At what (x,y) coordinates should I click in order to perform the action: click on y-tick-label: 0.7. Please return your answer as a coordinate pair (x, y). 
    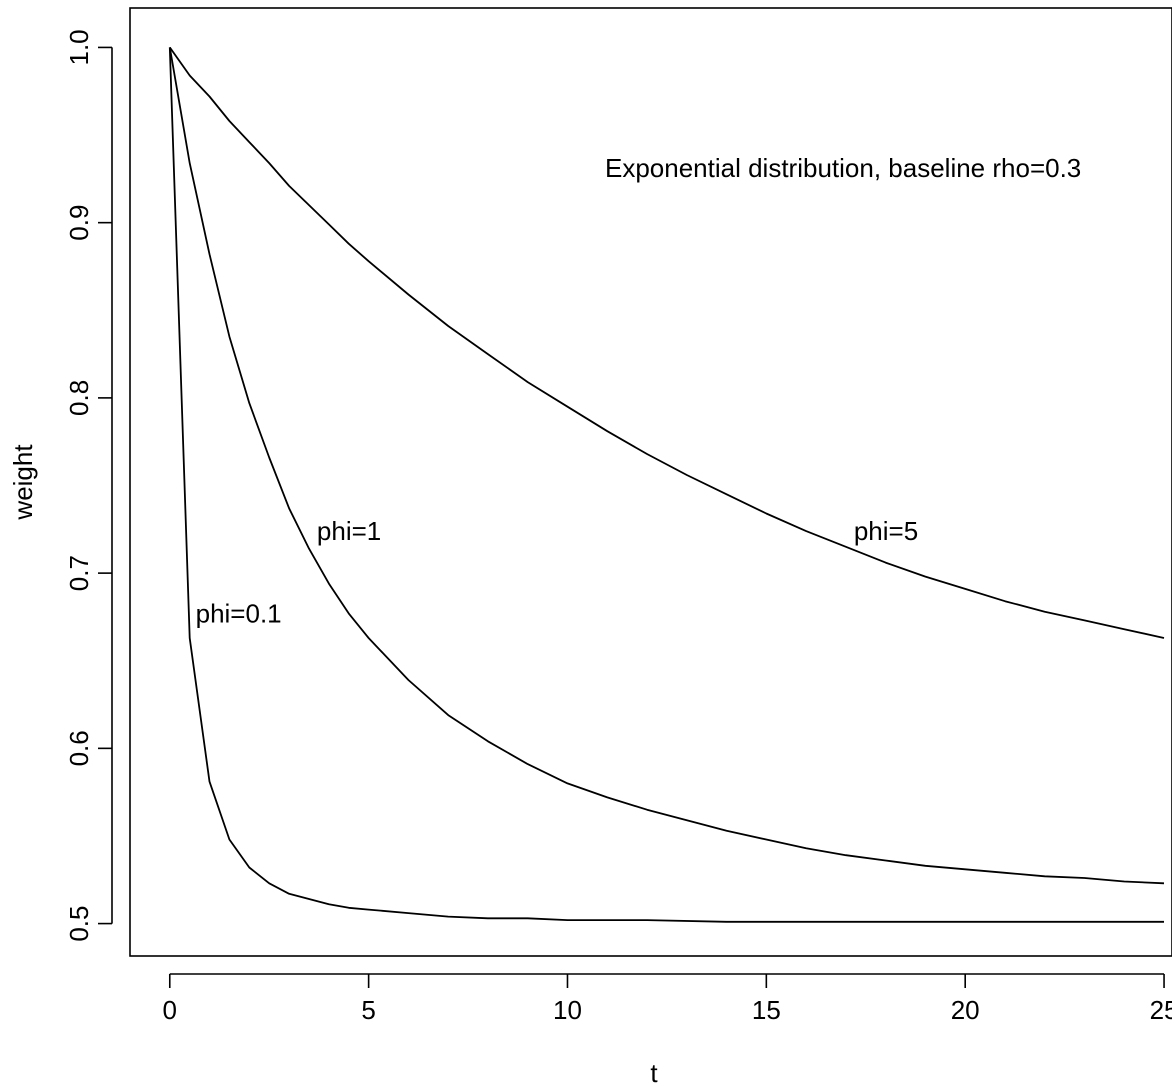
    Looking at the image, I should click on (79, 573).